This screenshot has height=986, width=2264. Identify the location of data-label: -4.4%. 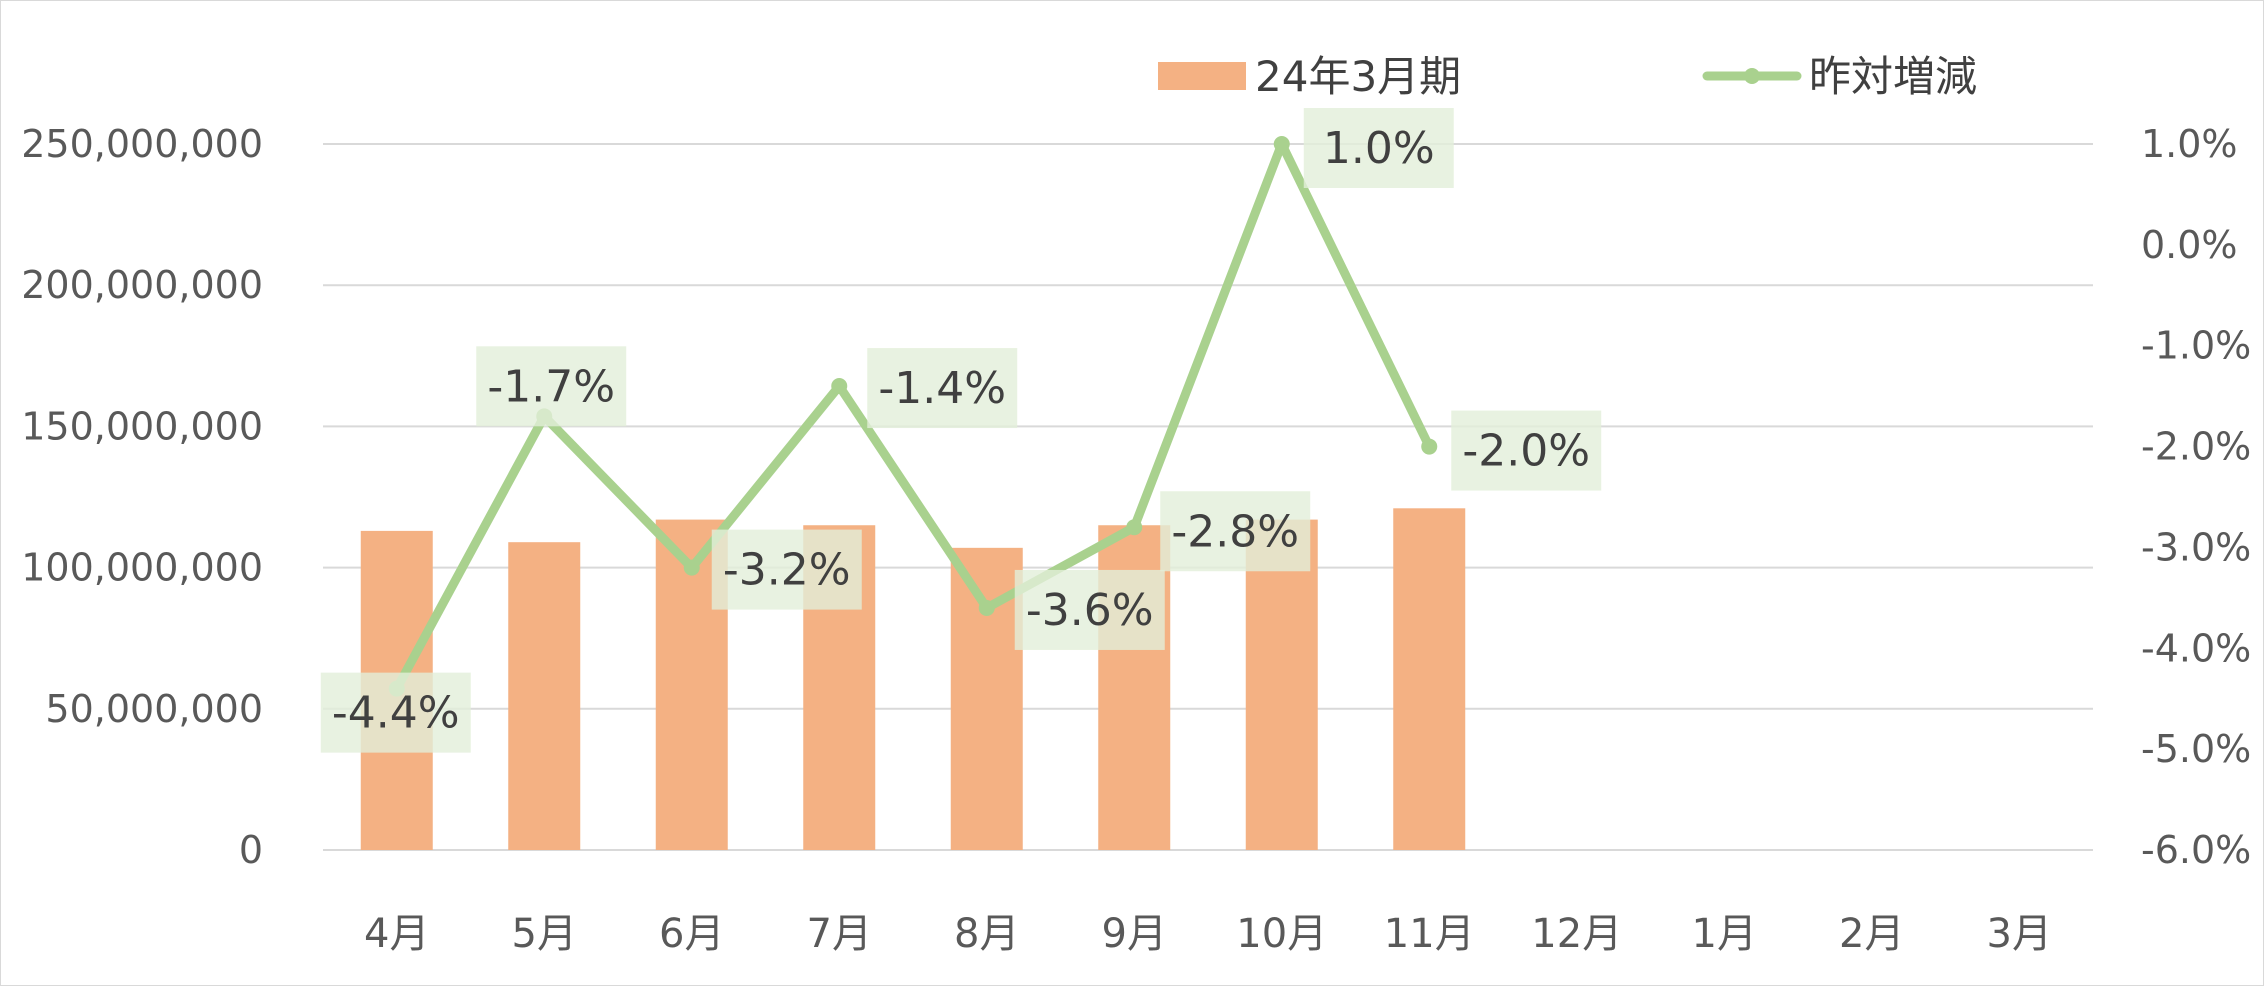
(396, 713).